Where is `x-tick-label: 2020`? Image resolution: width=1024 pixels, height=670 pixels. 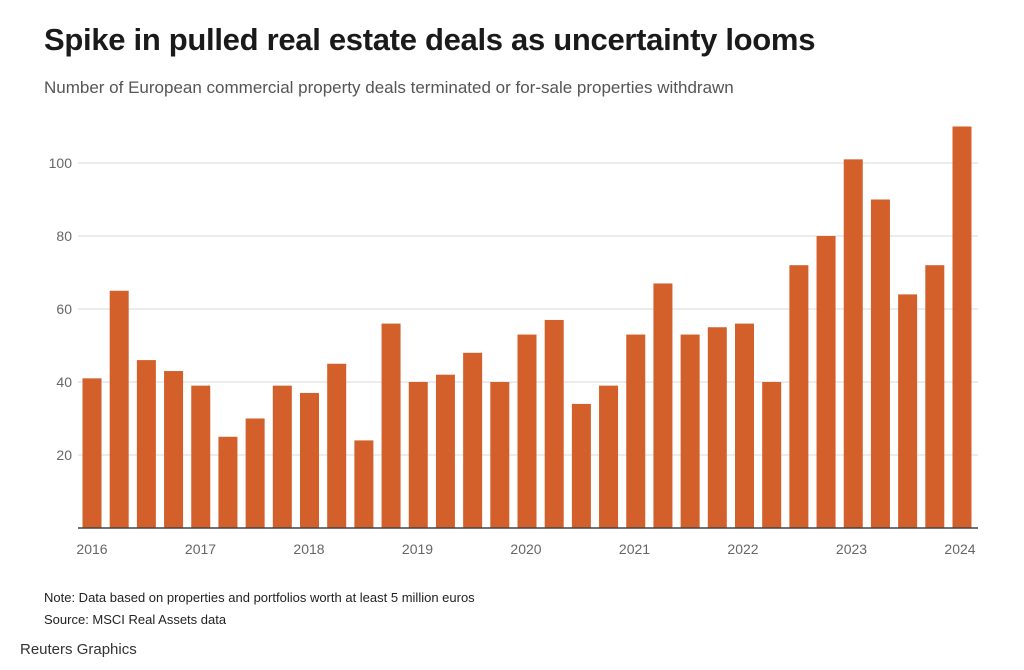
x-tick-label: 2020 is located at coordinates (525, 549).